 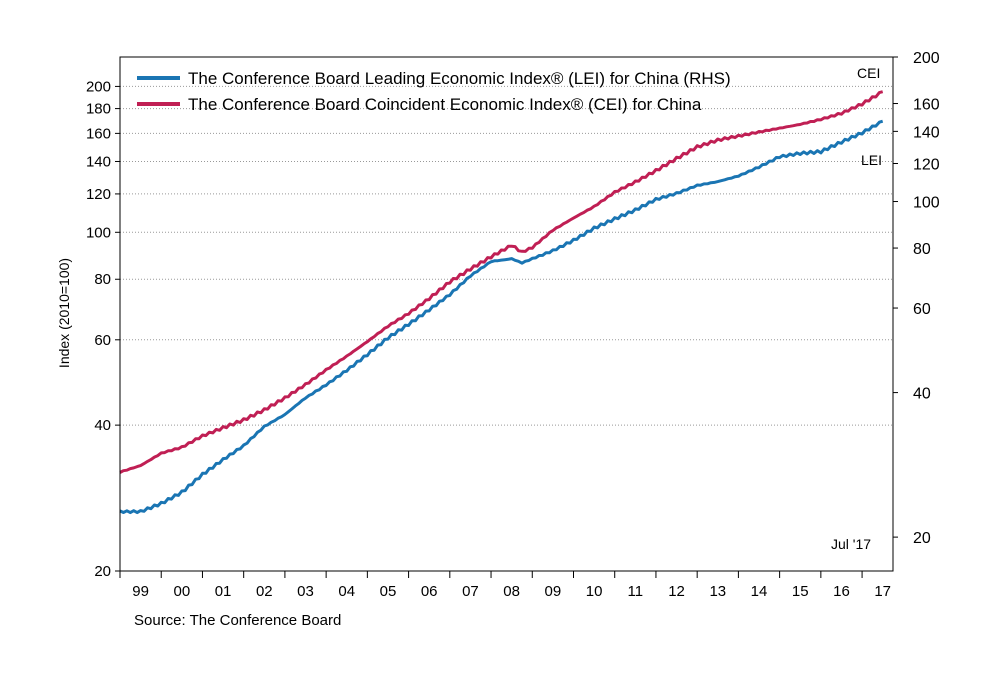 What do you see at coordinates (305, 591) in the screenshot?
I see `x-tick-label: 03` at bounding box center [305, 591].